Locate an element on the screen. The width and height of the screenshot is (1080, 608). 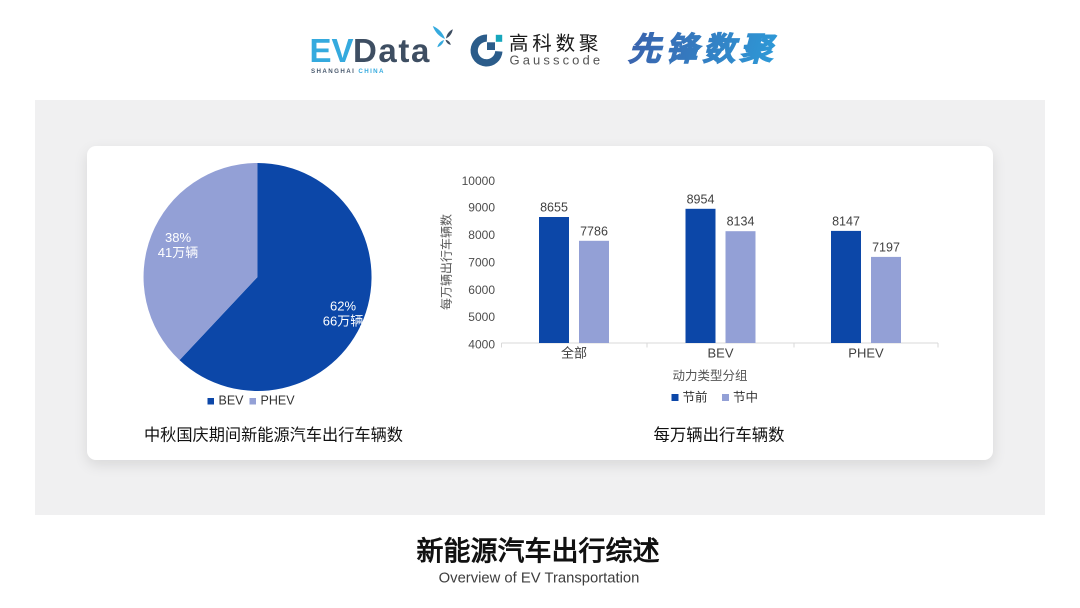
svg-text: Data is located at coordinates (392, 50).